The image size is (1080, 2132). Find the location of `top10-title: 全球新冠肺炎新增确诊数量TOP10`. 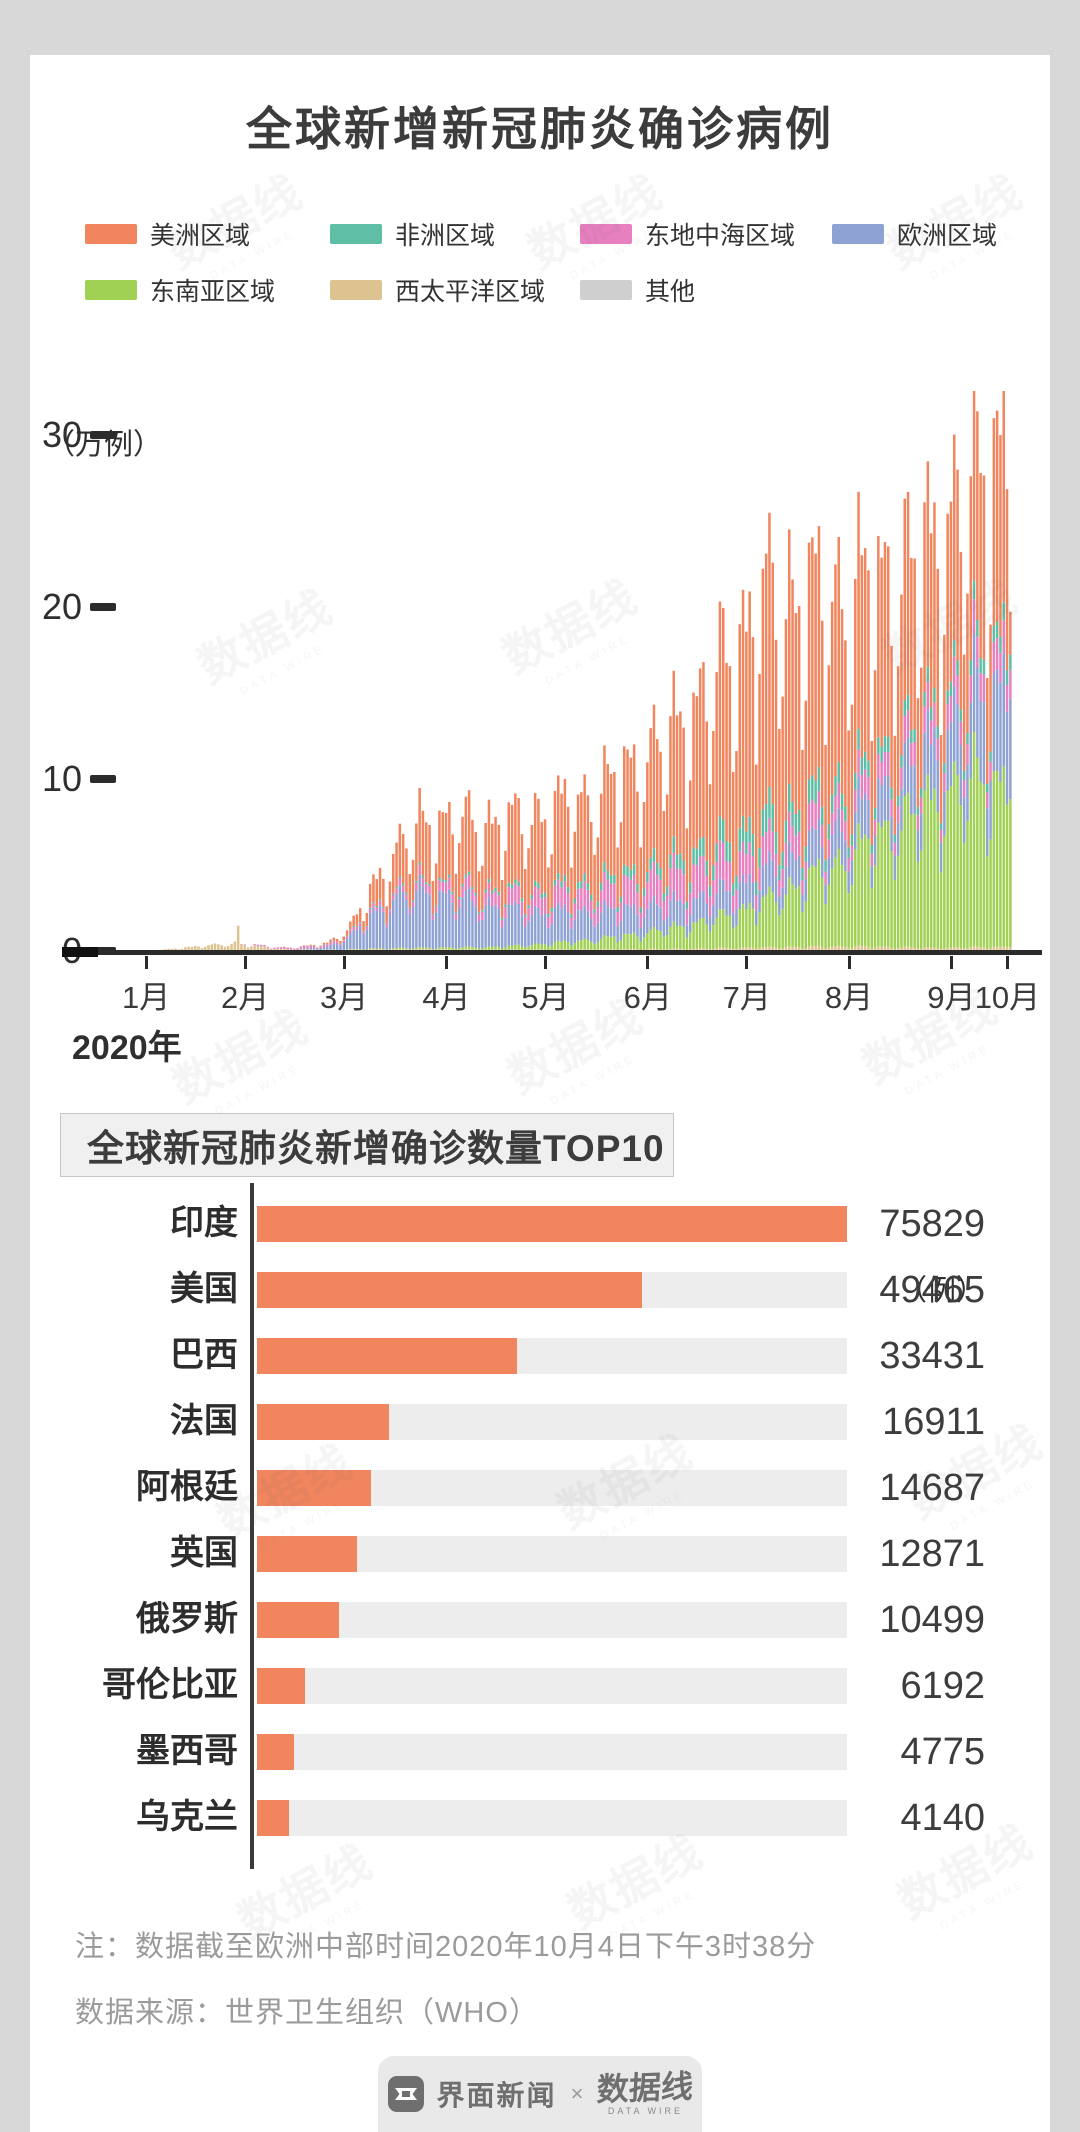

top10-title: 全球新冠肺炎新增确诊数量TOP10 is located at coordinates (376, 1148).